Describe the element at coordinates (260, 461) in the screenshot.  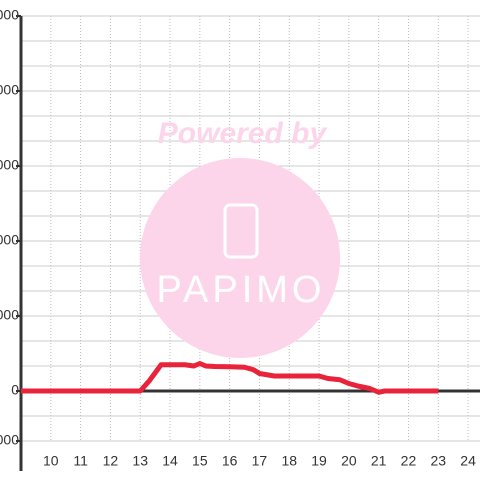
I see `x-tick-label: 17` at that location.